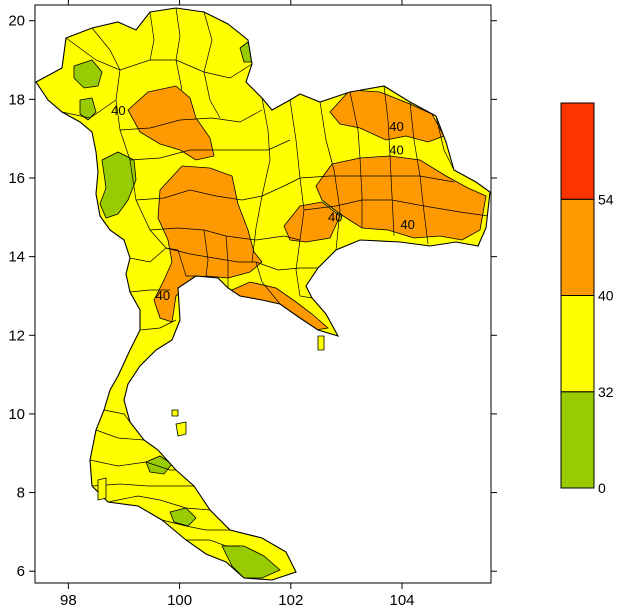  I want to click on y-tick-label: 12, so click(16, 335).